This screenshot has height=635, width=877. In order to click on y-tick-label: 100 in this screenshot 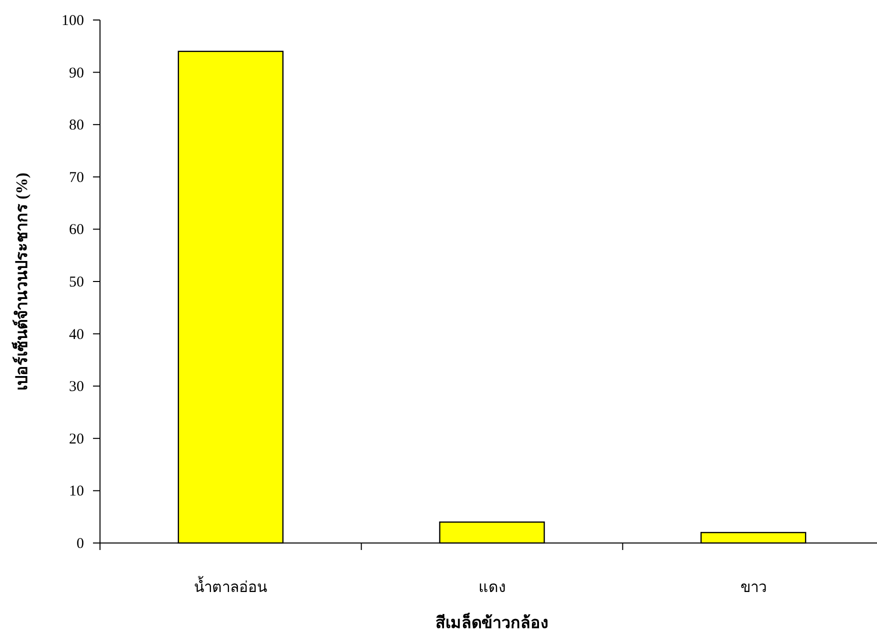, I will do `click(73, 21)`.